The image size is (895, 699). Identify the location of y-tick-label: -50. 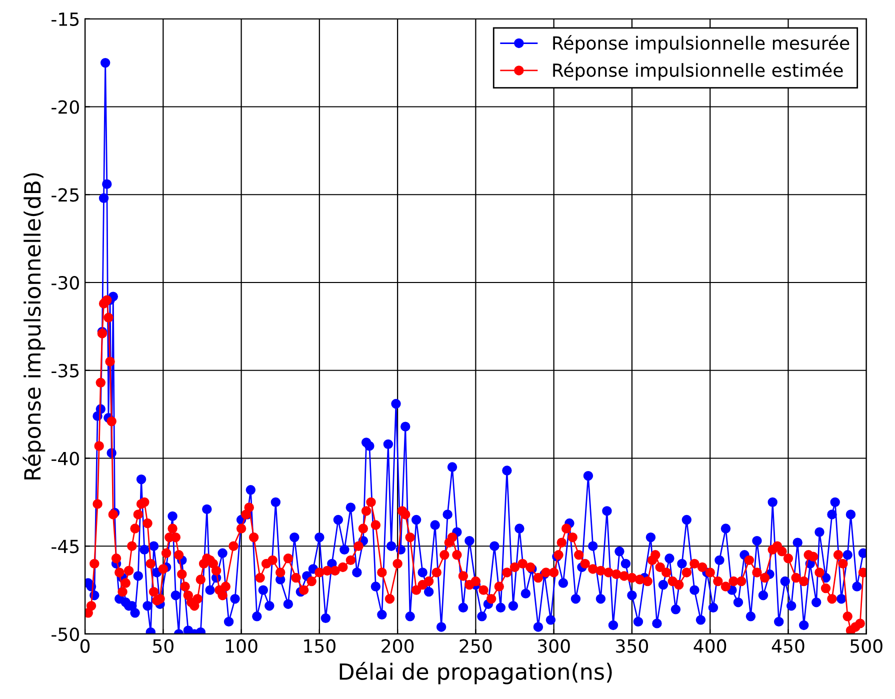
(65, 634).